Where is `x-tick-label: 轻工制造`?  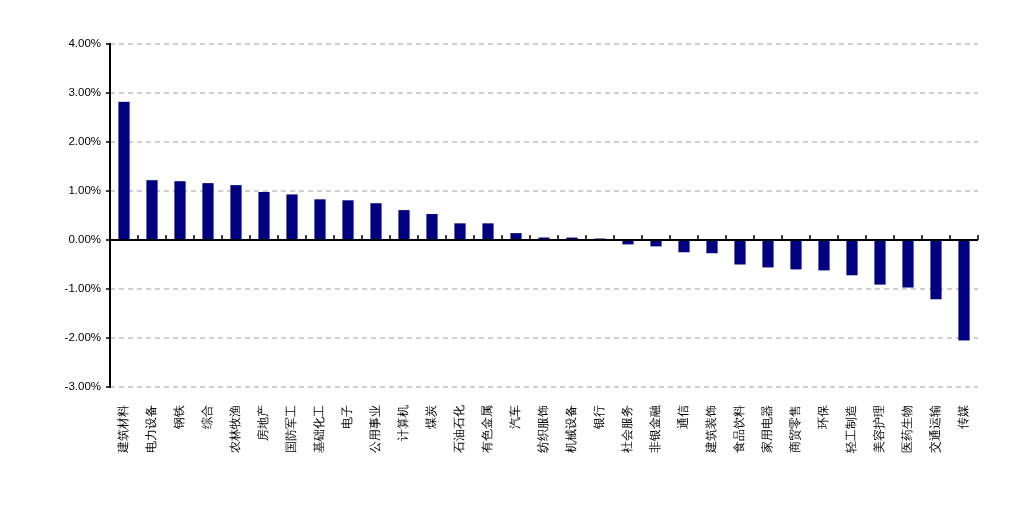 x-tick-label: 轻工制造 is located at coordinates (851, 429).